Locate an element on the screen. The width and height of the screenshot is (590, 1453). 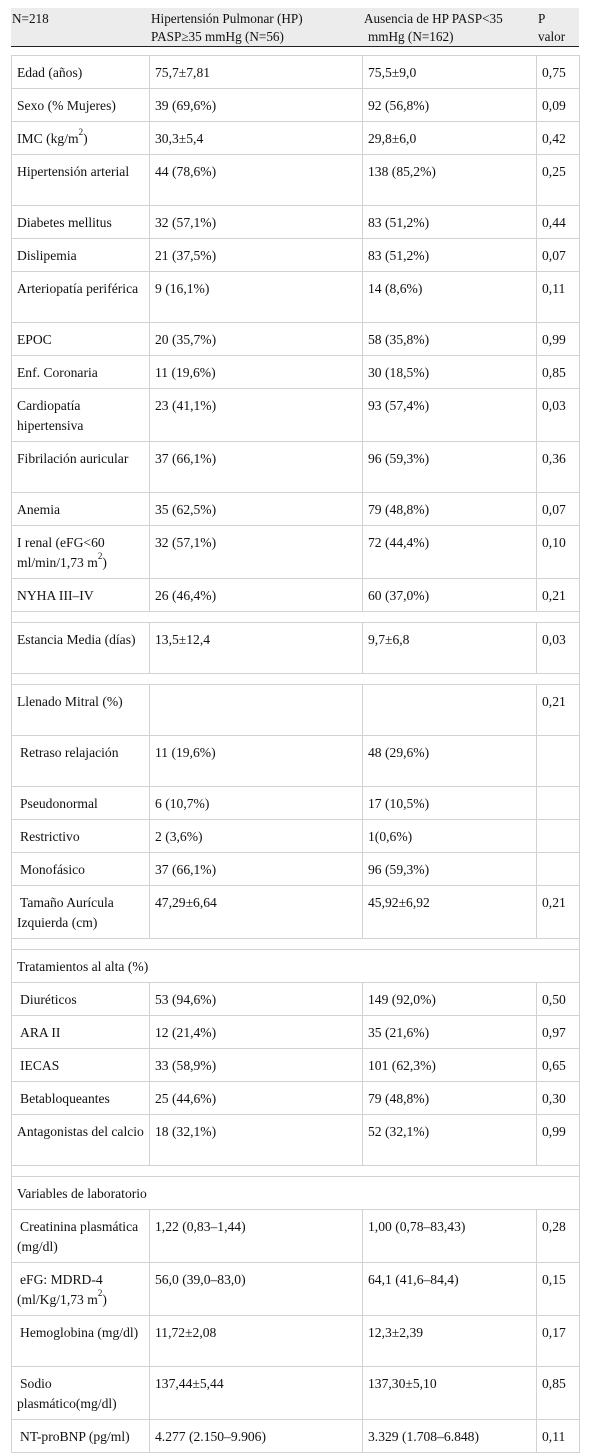
no-hp-value-cell: 1(0,6%) is located at coordinates (449, 836).